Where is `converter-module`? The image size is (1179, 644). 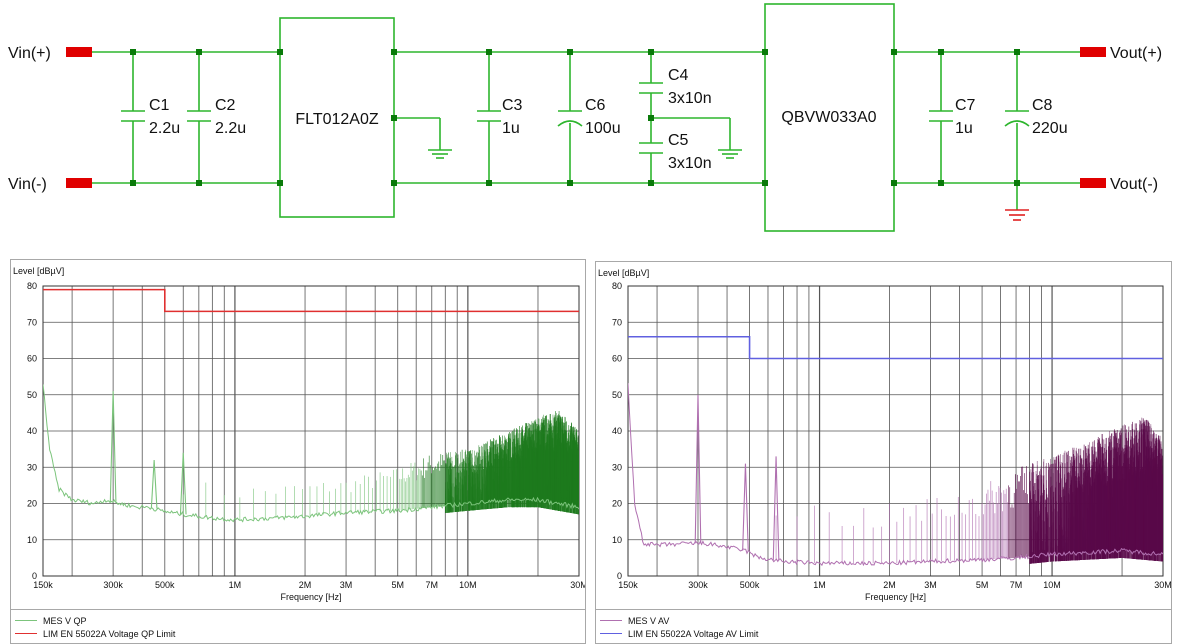 converter-module is located at coordinates (829, 117).